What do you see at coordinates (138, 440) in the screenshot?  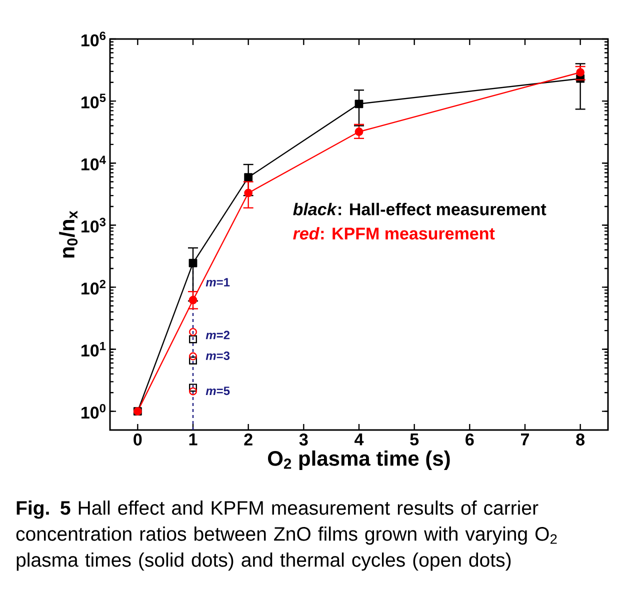 I see `x-tick-label: 0` at bounding box center [138, 440].